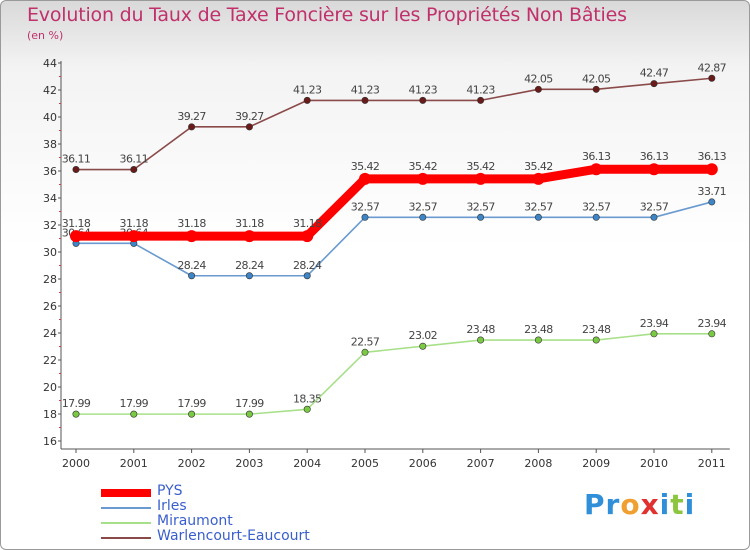 This screenshot has width=750, height=550. I want to click on x-tick-label: 2011, so click(712, 463).